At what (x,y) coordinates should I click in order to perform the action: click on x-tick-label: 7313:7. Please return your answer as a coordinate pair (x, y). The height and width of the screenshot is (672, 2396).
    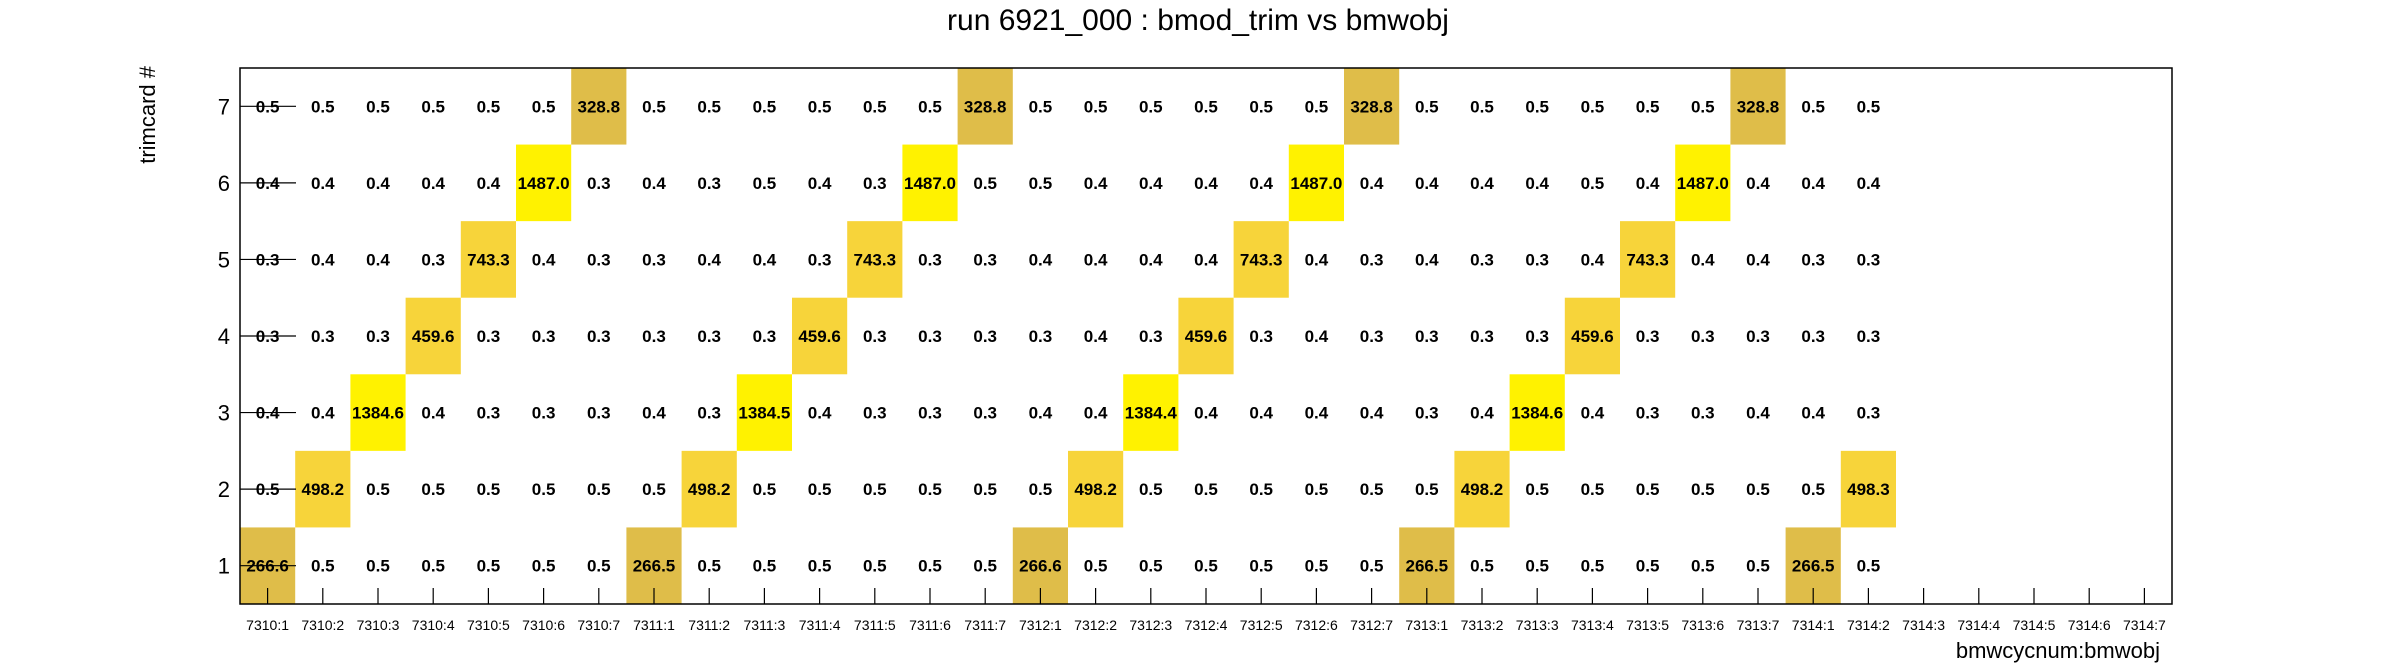
    Looking at the image, I should click on (1758, 625).